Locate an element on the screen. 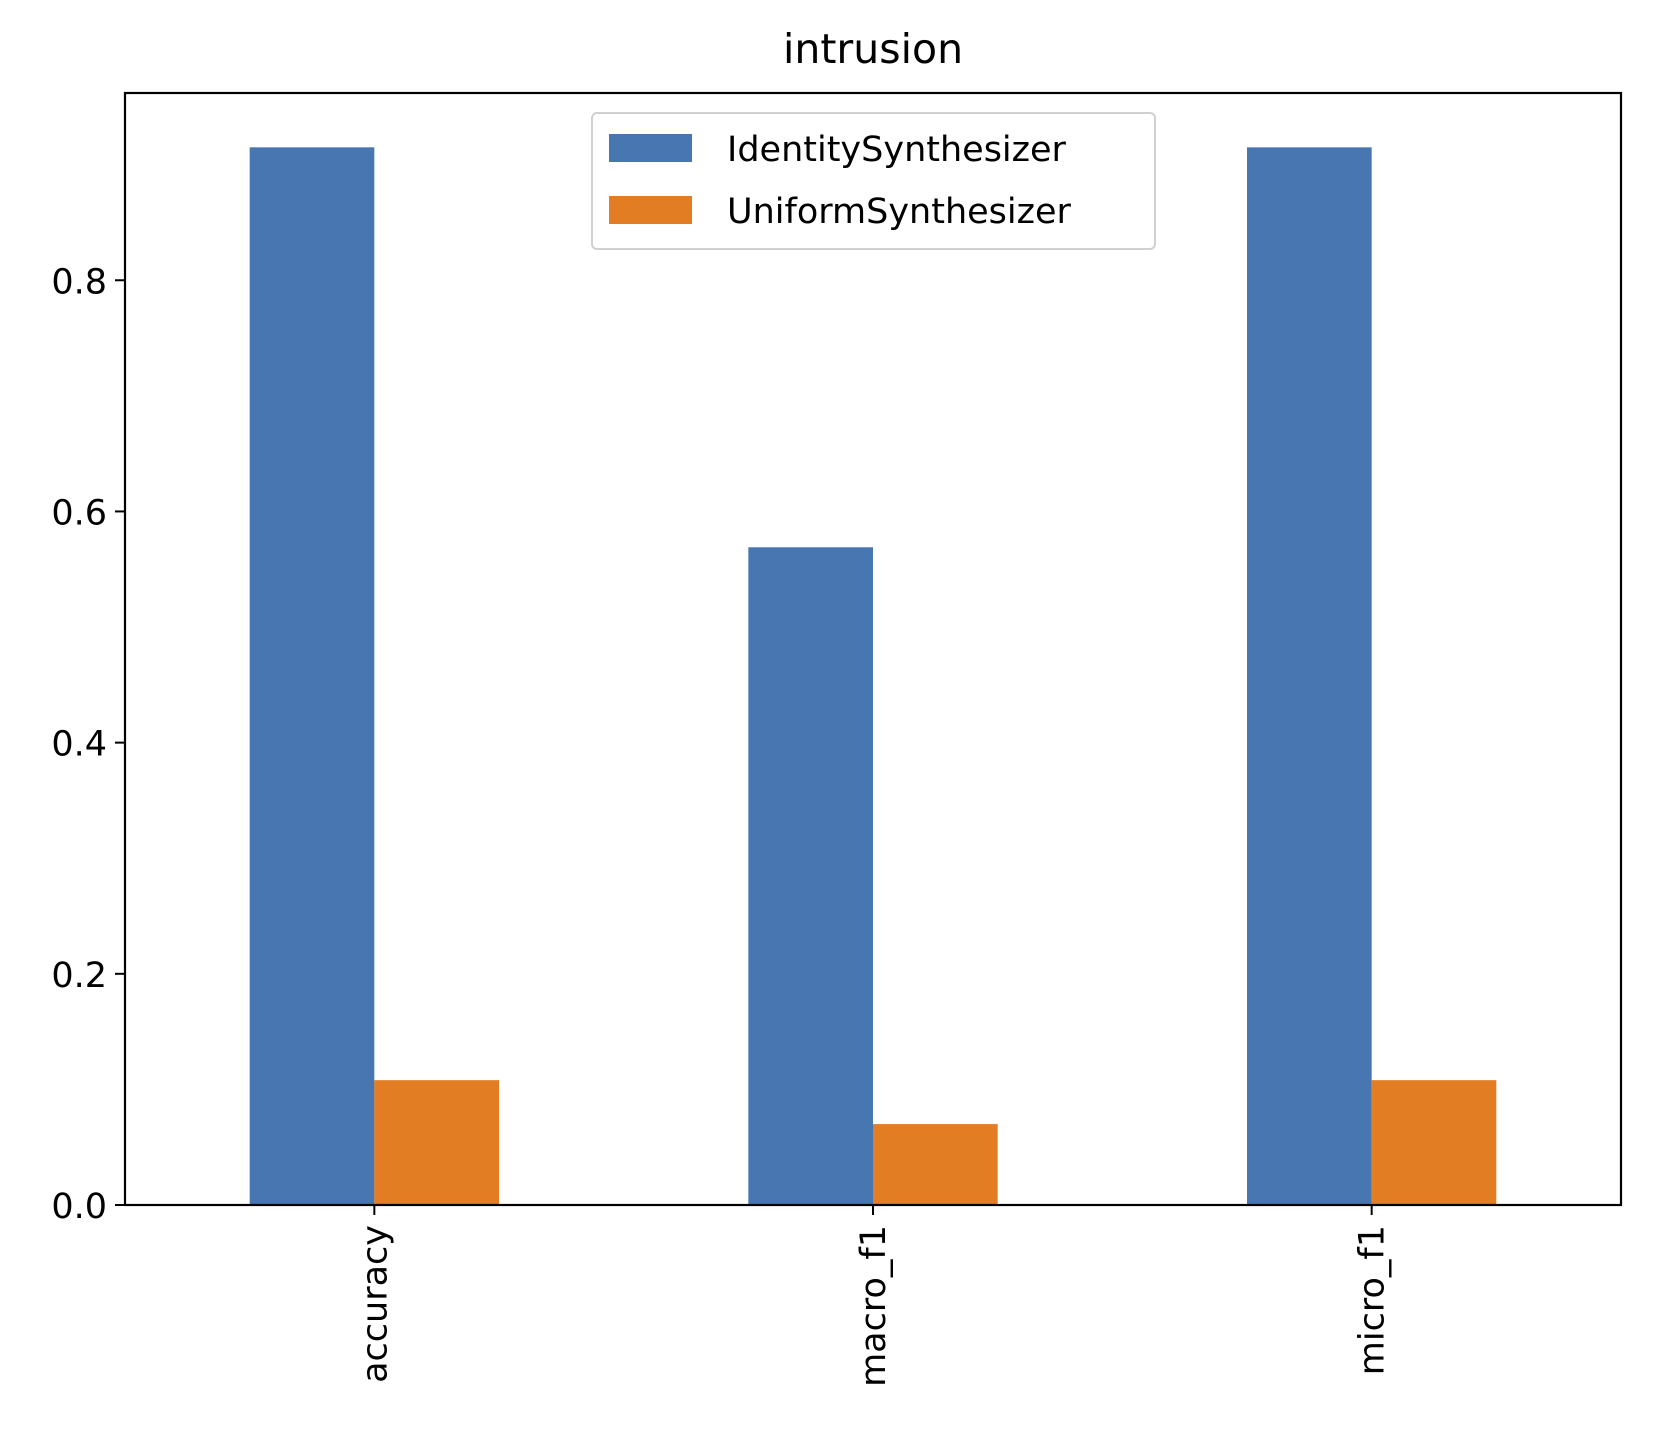  x-axis: accuracy macro_f1 micro_f1 is located at coordinates (874, 1296).